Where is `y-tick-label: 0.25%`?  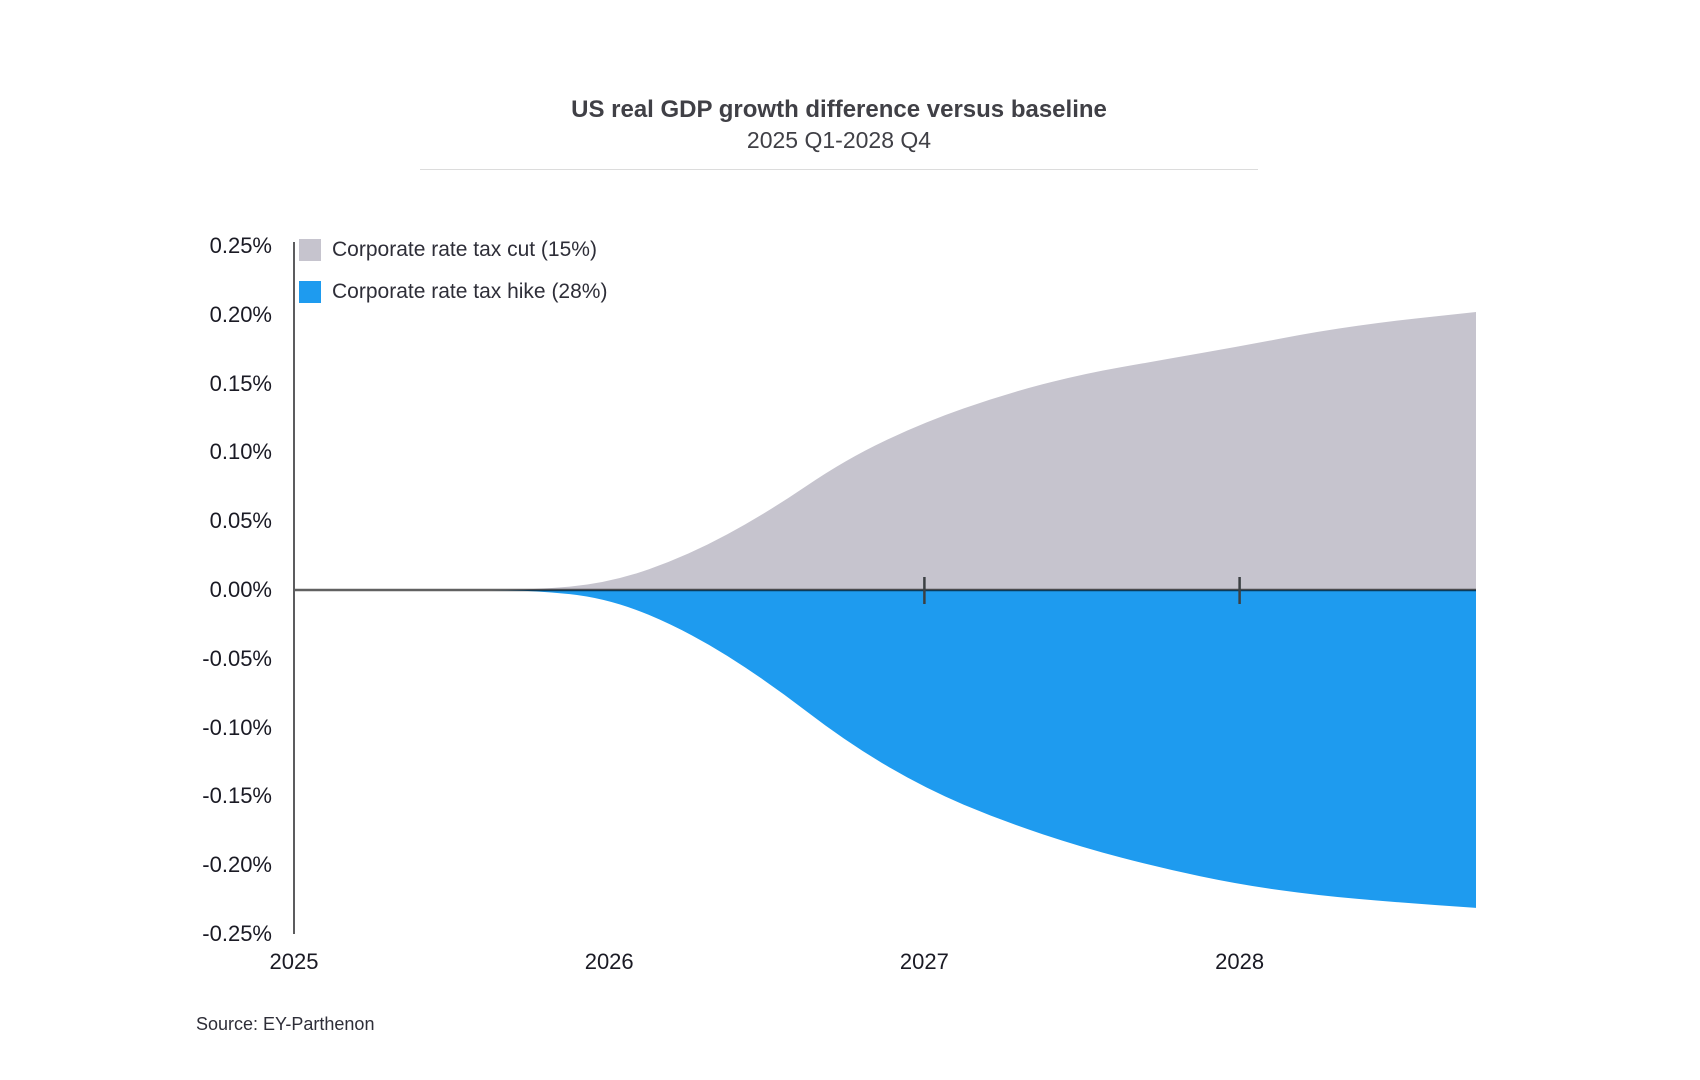
y-tick-label: 0.25% is located at coordinates (240, 245).